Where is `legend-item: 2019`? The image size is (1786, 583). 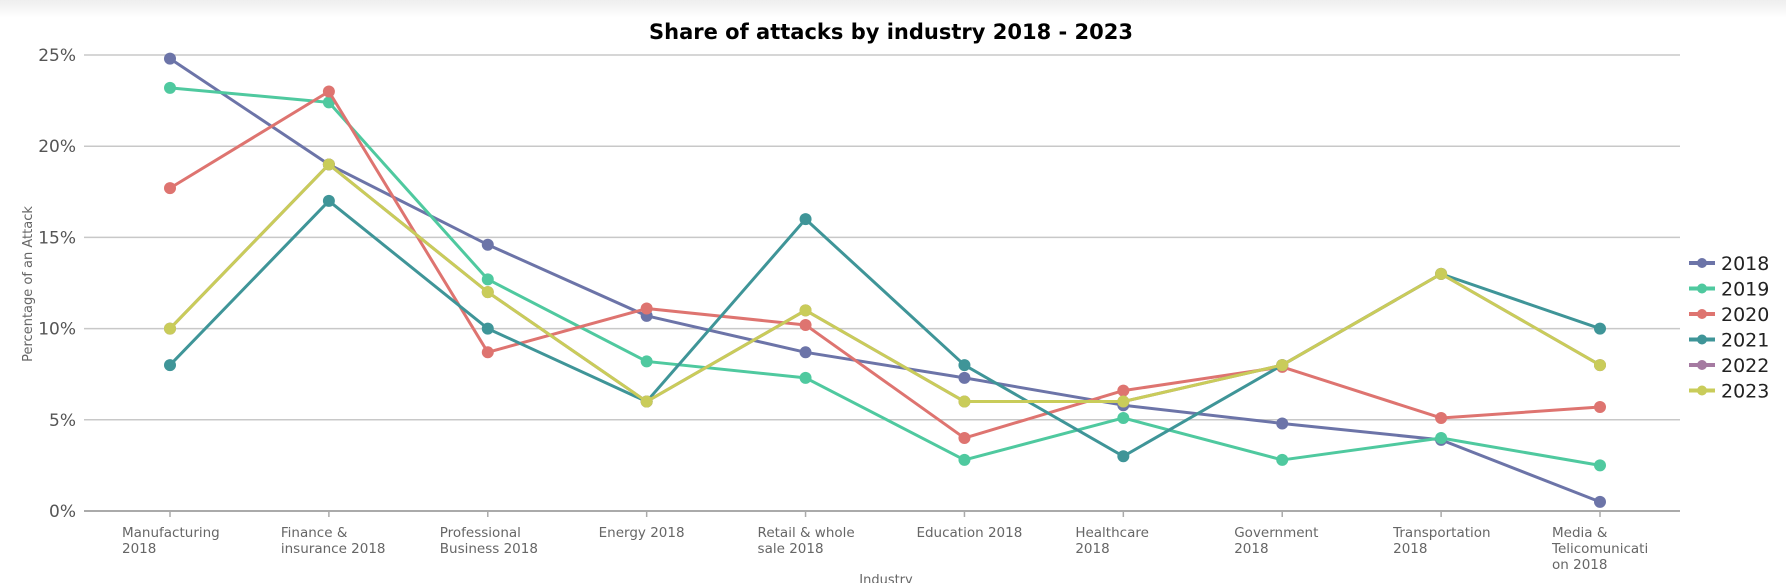 legend-item: 2019 is located at coordinates (1729, 290).